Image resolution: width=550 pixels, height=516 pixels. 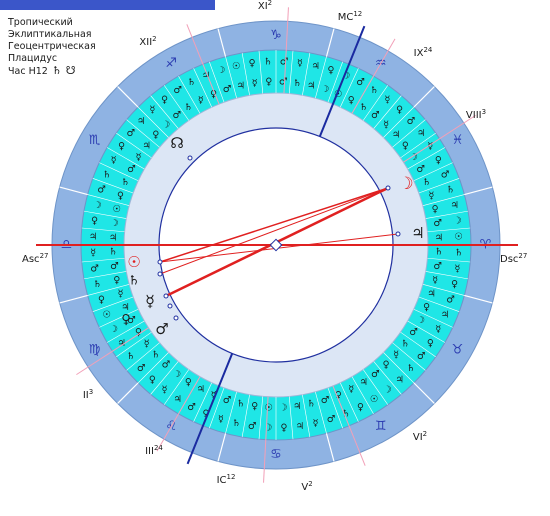 I want to click on jupiter-icon: ♃, so click(x=417, y=233).